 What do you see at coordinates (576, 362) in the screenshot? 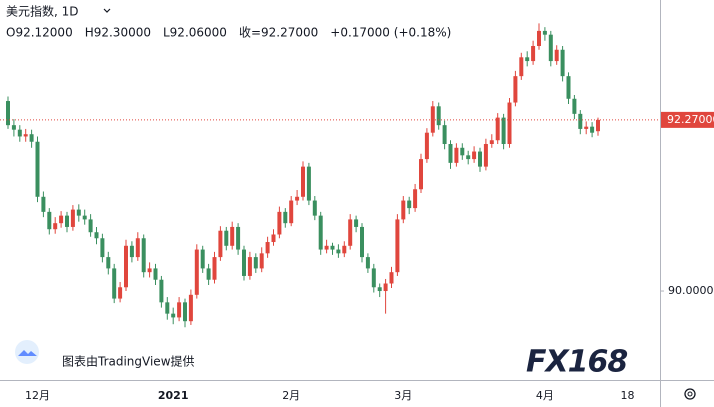
I see `fx168-logo: FX168` at bounding box center [576, 362].